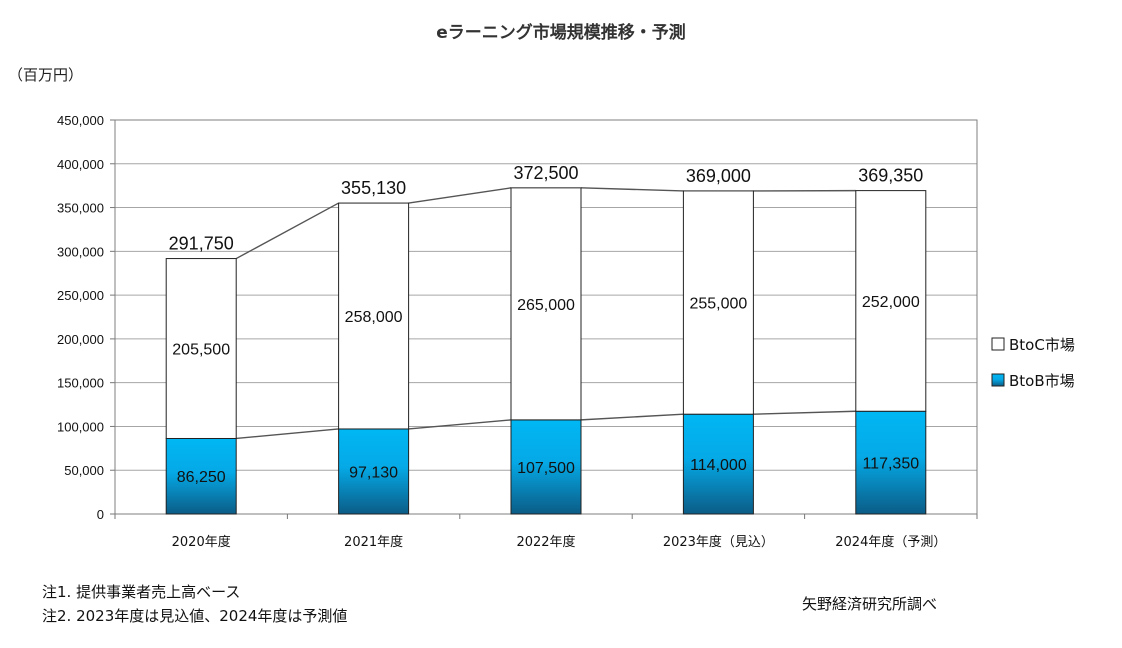  I want to click on data-label-btoc: 252,000, so click(891, 302).